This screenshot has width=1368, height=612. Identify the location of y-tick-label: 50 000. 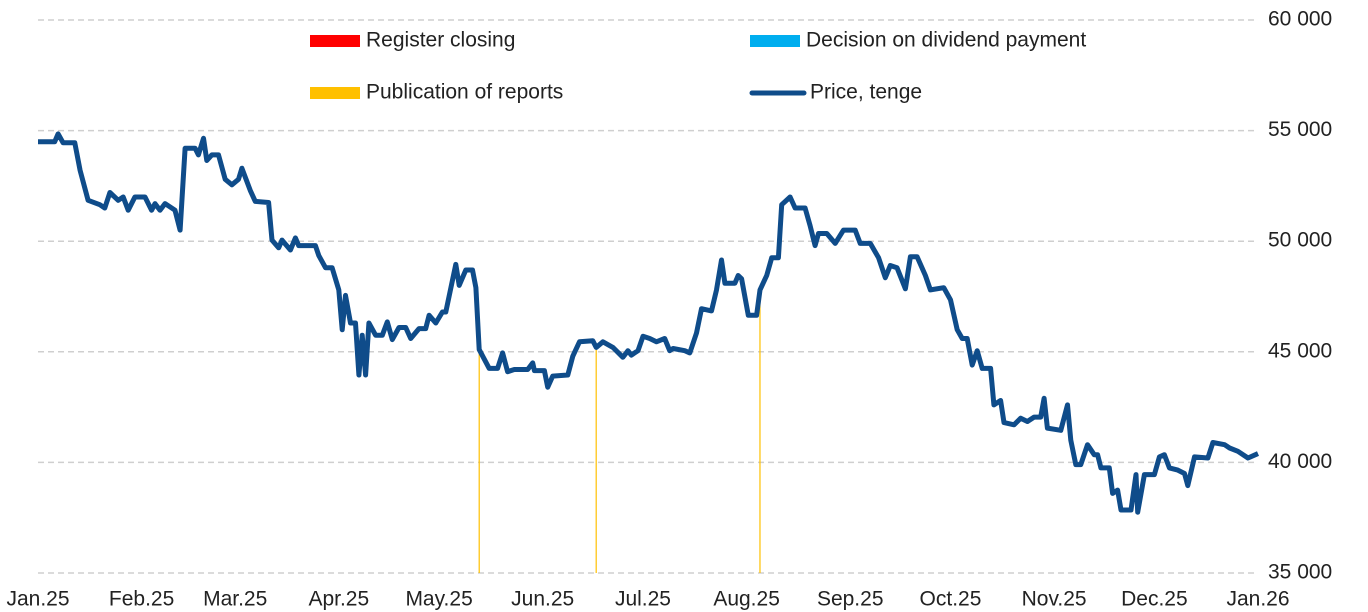
(1300, 240).